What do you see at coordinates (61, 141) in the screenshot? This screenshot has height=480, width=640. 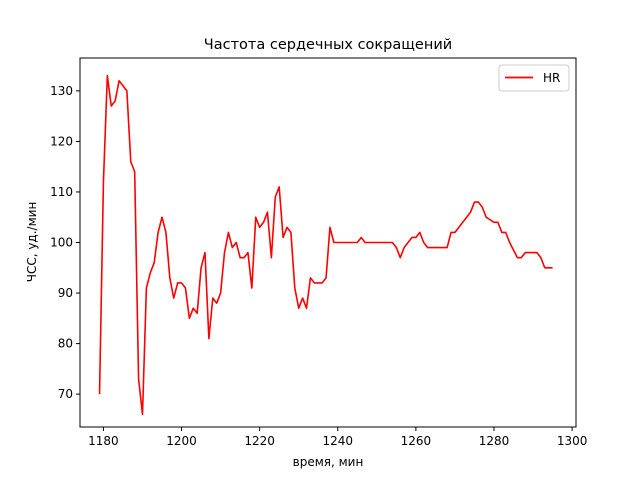 I see `y-tick-label: 120` at bounding box center [61, 141].